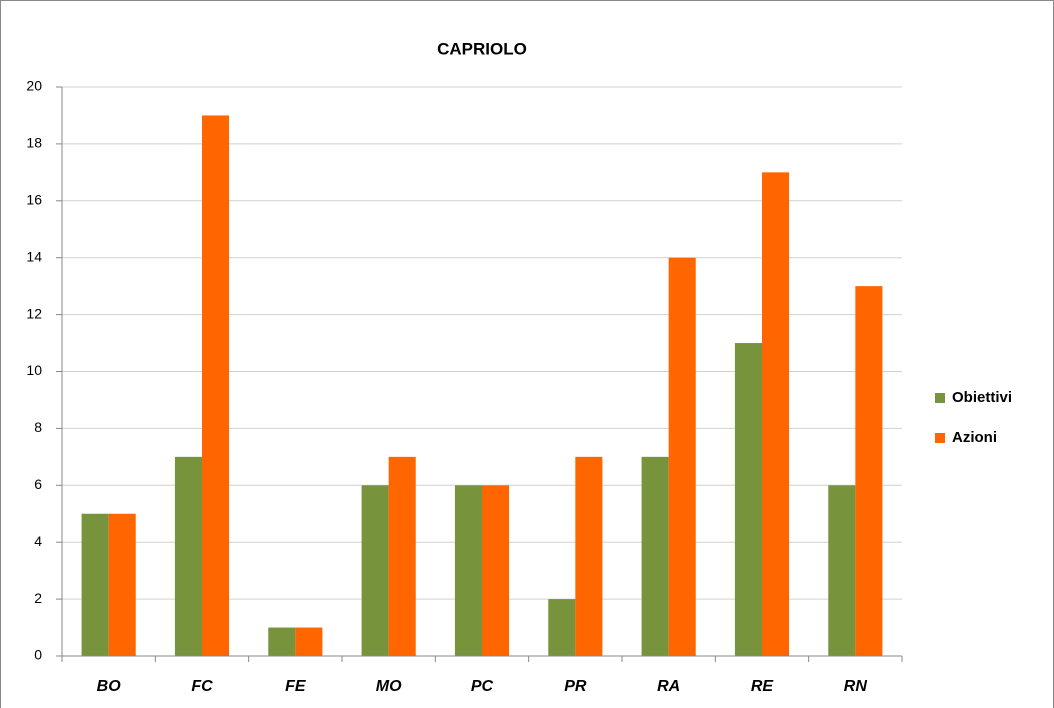 The height and width of the screenshot is (708, 1054). I want to click on y-tick-label: 18, so click(34, 143).